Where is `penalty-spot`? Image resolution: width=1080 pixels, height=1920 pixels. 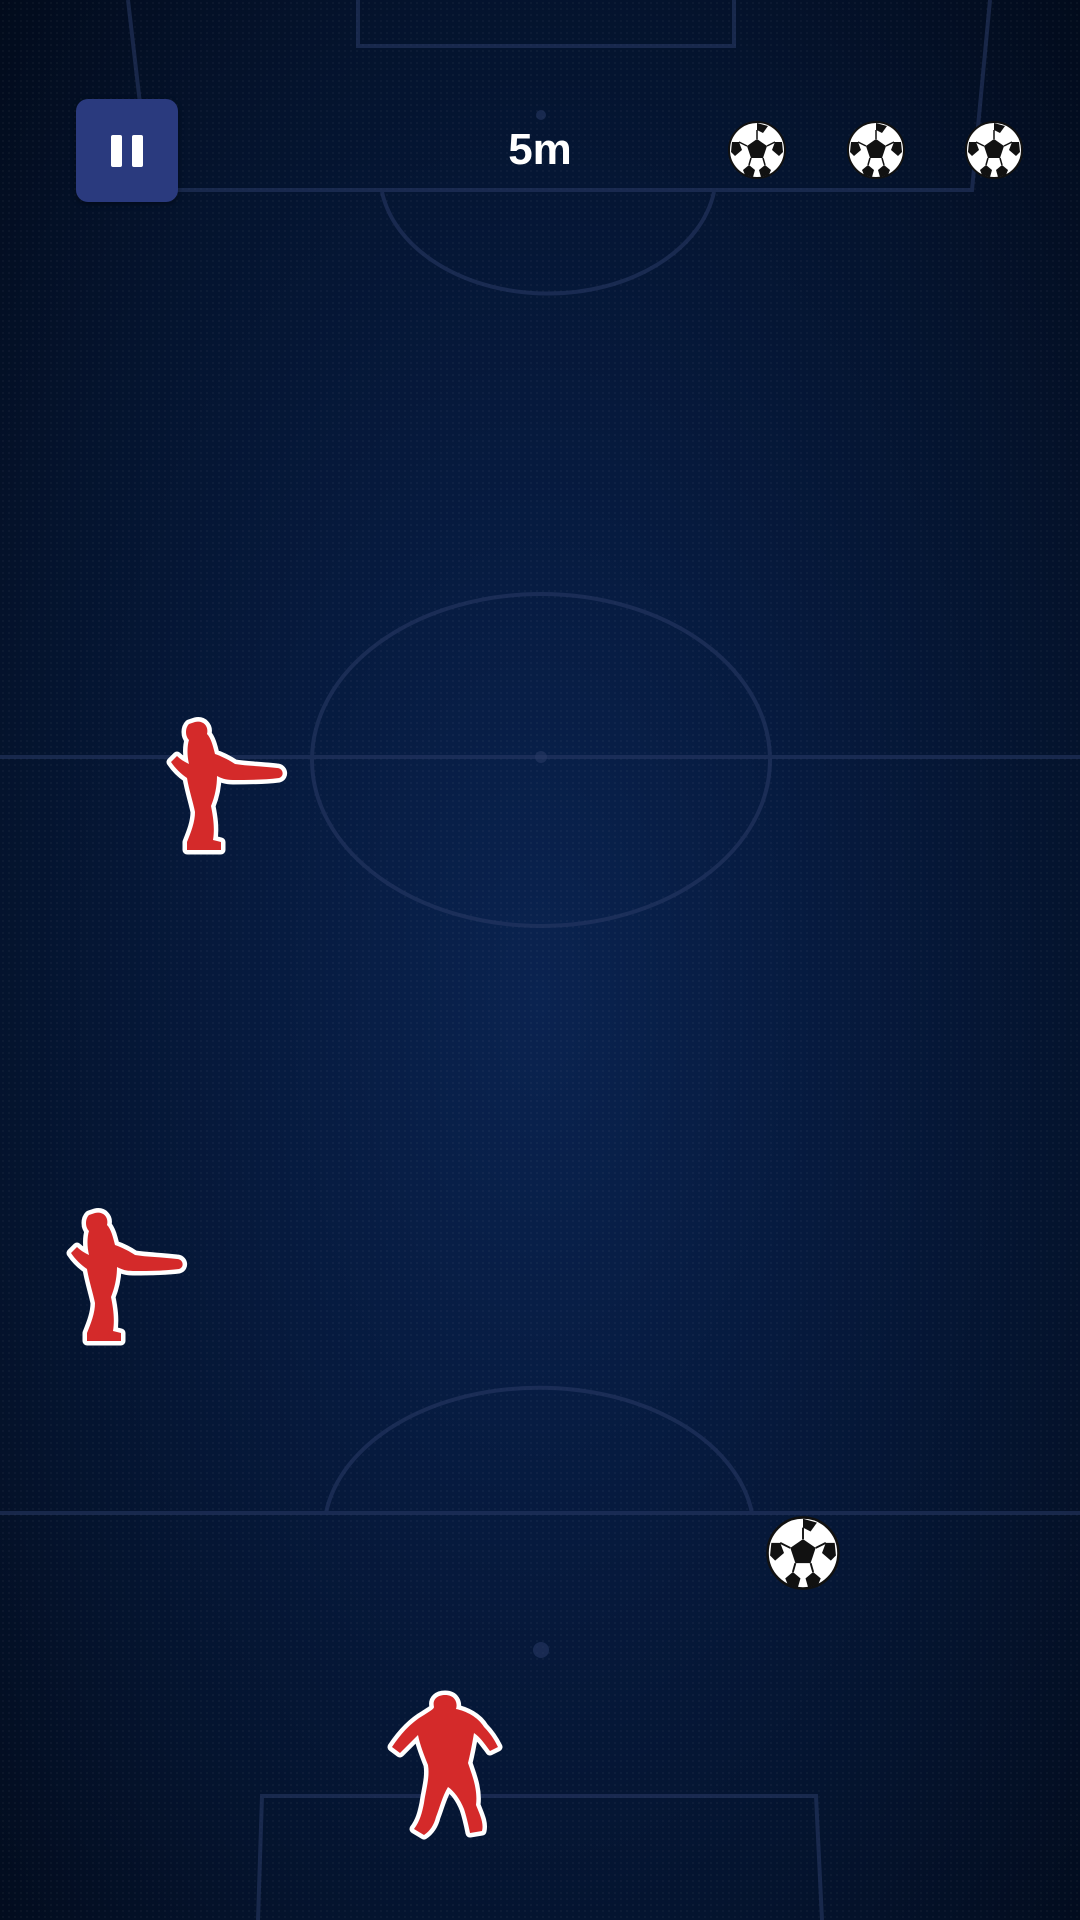
penalty-spot is located at coordinates (541, 1650).